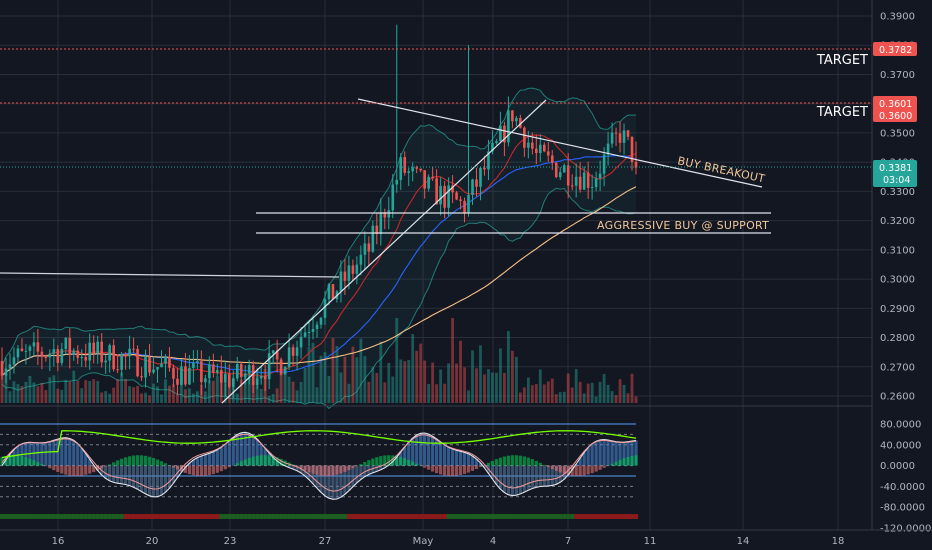 This screenshot has height=550, width=932. I want to click on old-resistance-line, so click(170, 275).